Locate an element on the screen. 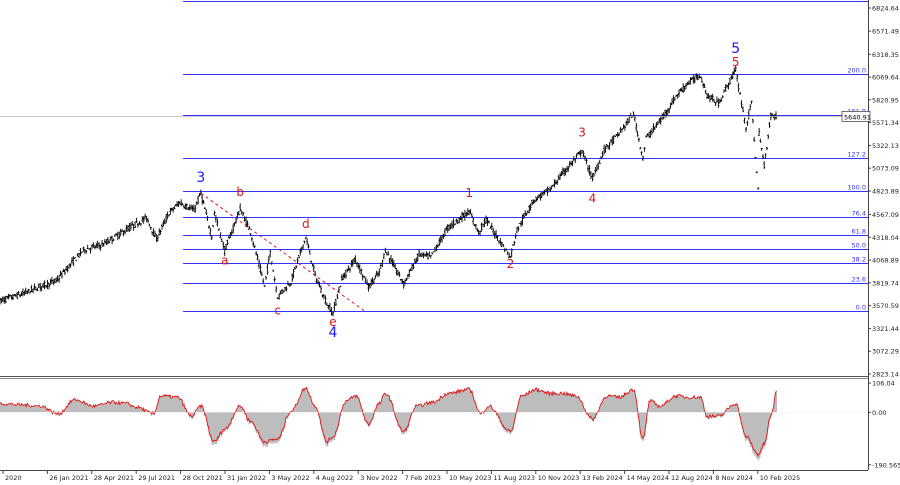 This screenshot has height=485, width=900. price-tick-label: 4318.04 is located at coordinates (885, 238).